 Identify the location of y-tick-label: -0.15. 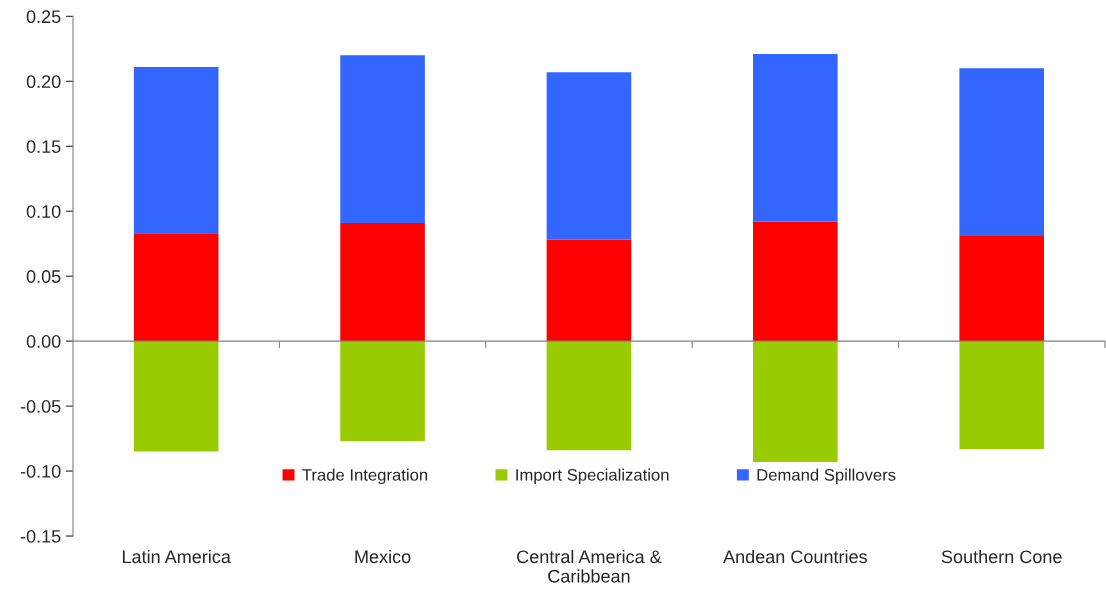
(40, 536).